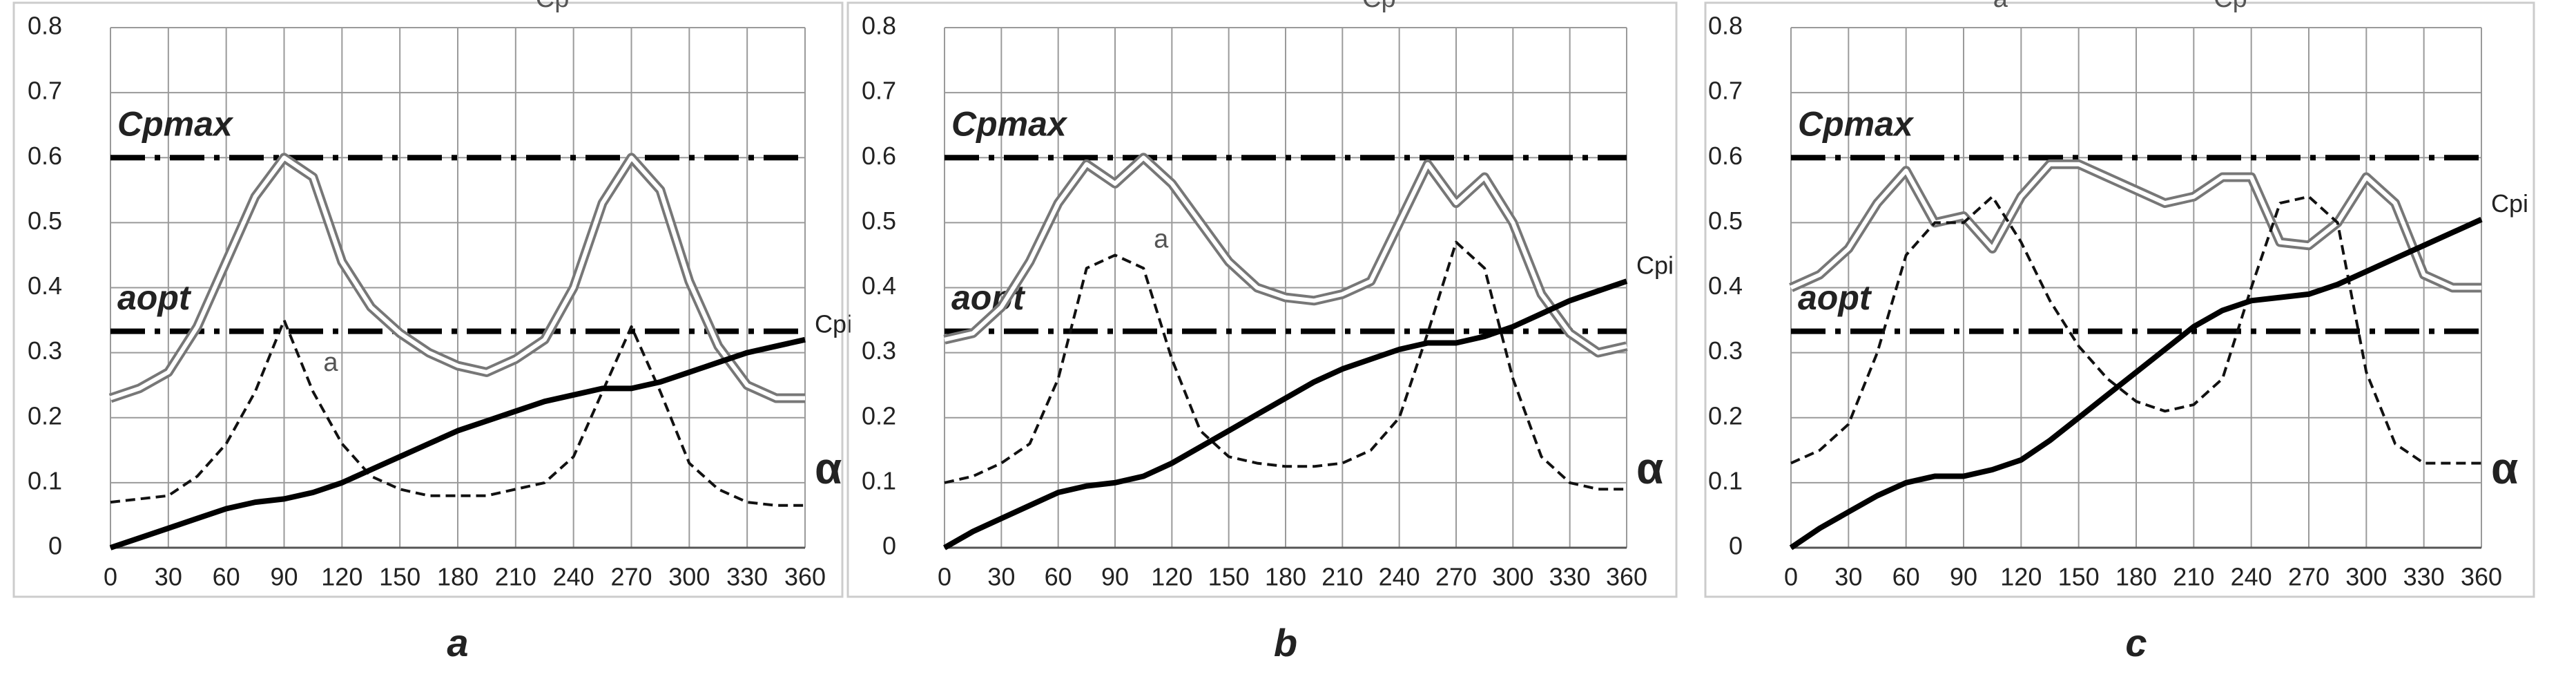 The width and height of the screenshot is (2576, 690). Describe the element at coordinates (1285, 642) in the screenshot. I see `panel-label: b` at that location.